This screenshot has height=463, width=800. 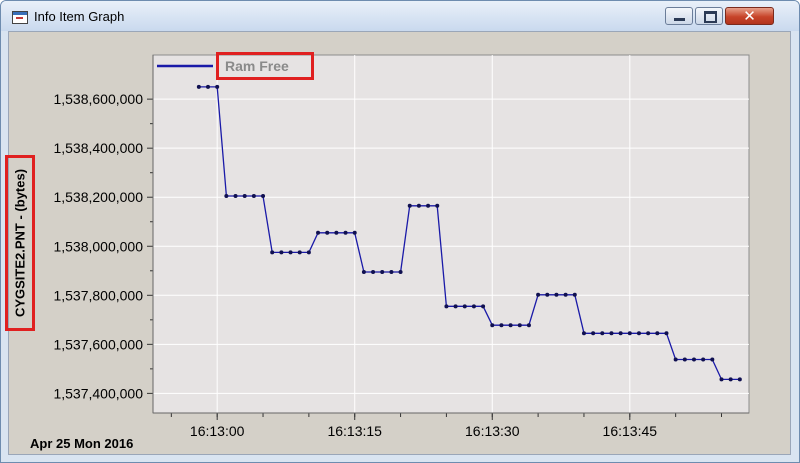 I want to click on y-tick-label: 1,537,600,000, so click(x=98, y=344).